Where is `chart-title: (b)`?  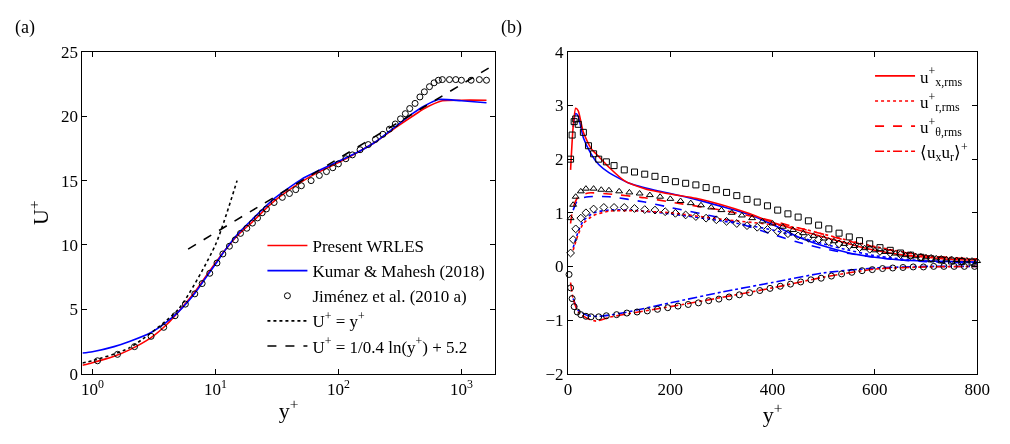
chart-title: (b) is located at coordinates (511, 27).